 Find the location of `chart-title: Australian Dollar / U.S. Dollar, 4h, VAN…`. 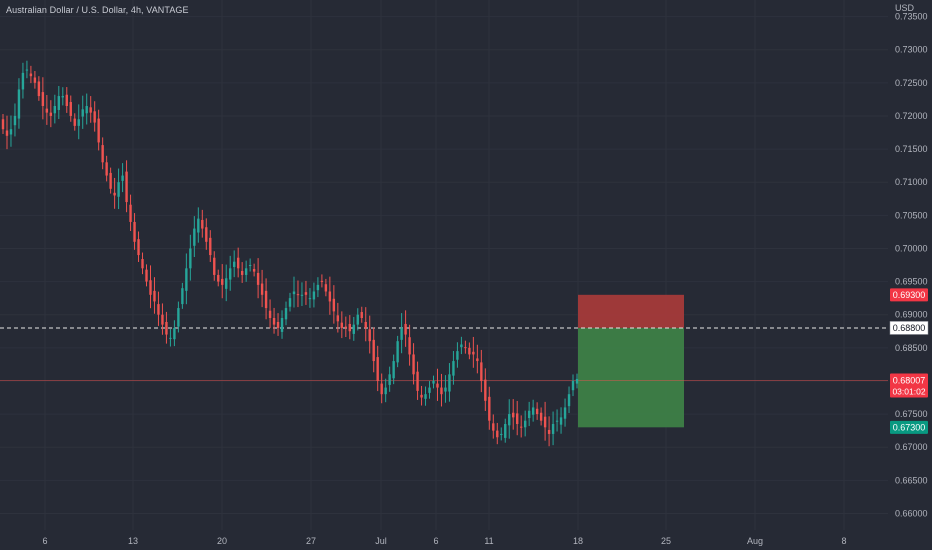

chart-title: Australian Dollar / U.S. Dollar, 4h, VAN… is located at coordinates (97, 10).